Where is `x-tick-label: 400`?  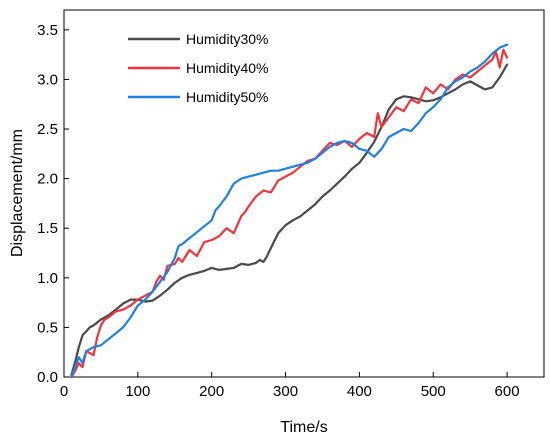 x-tick-label: 400 is located at coordinates (359, 391).